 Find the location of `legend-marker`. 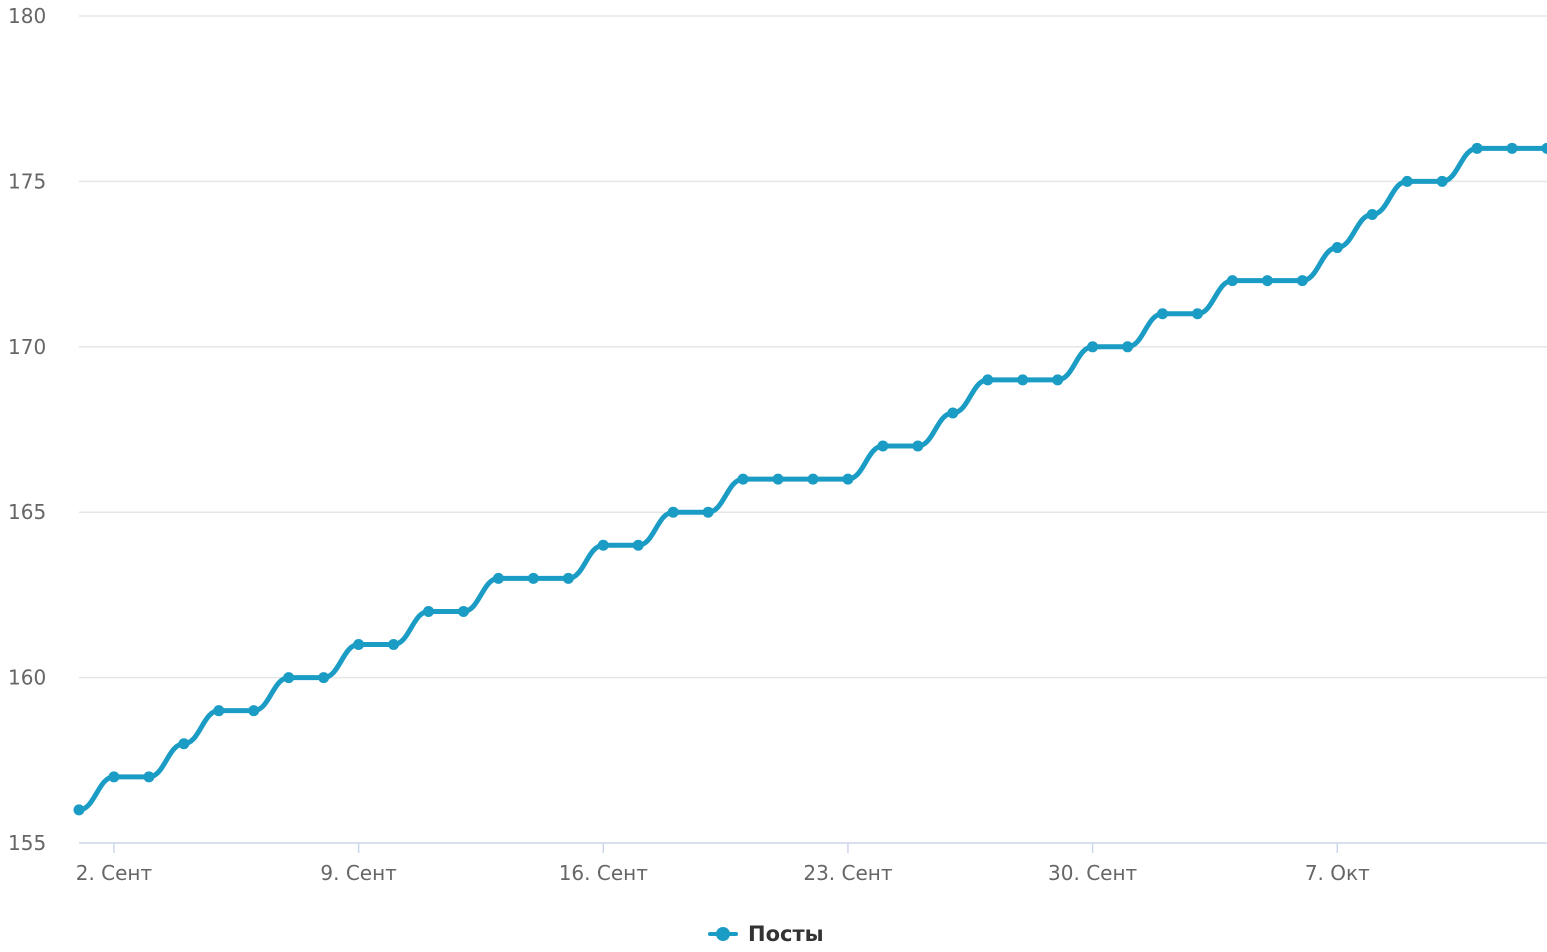

legend-marker is located at coordinates (723, 934).